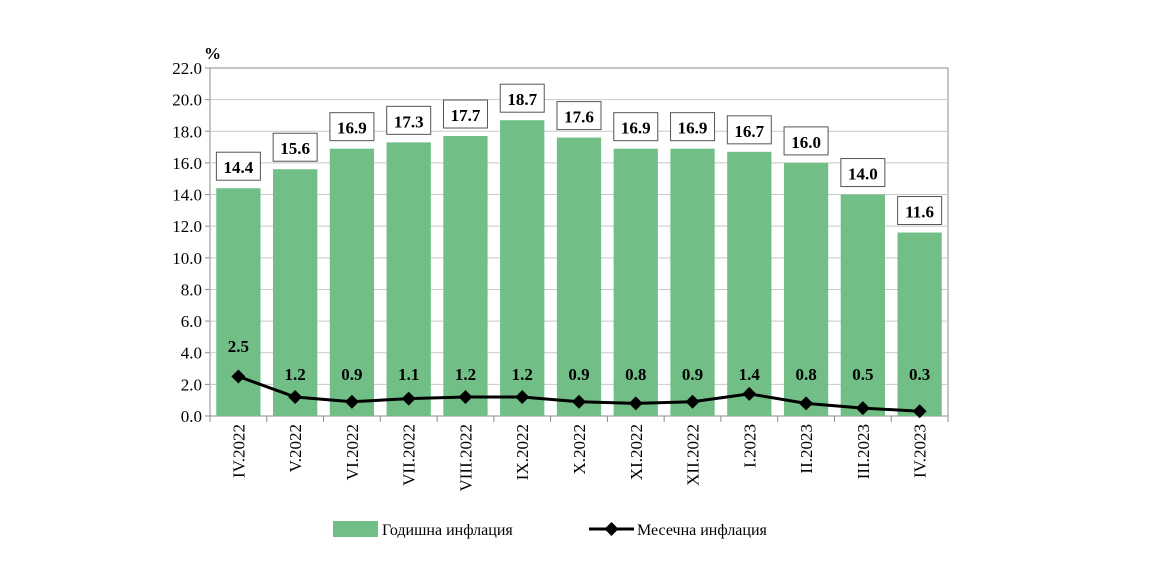 This screenshot has width=1150, height=580. Describe the element at coordinates (352, 452) in the screenshot. I see `x-tick-label: VI.2022` at that location.